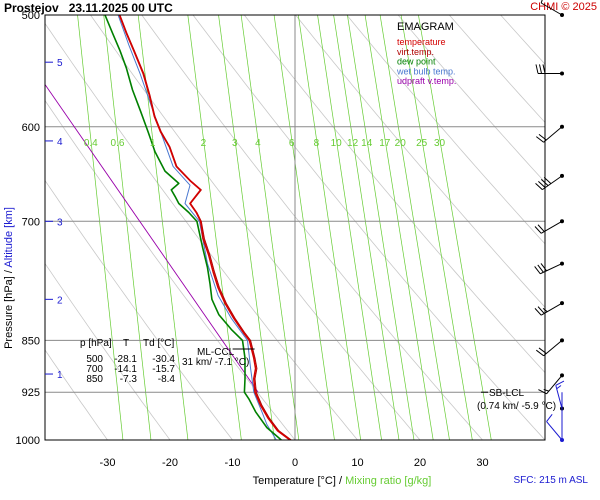 This screenshot has height=500, width=600. What do you see at coordinates (60, 375) in the screenshot?
I see `altitude-tick-label: 1` at bounding box center [60, 375].